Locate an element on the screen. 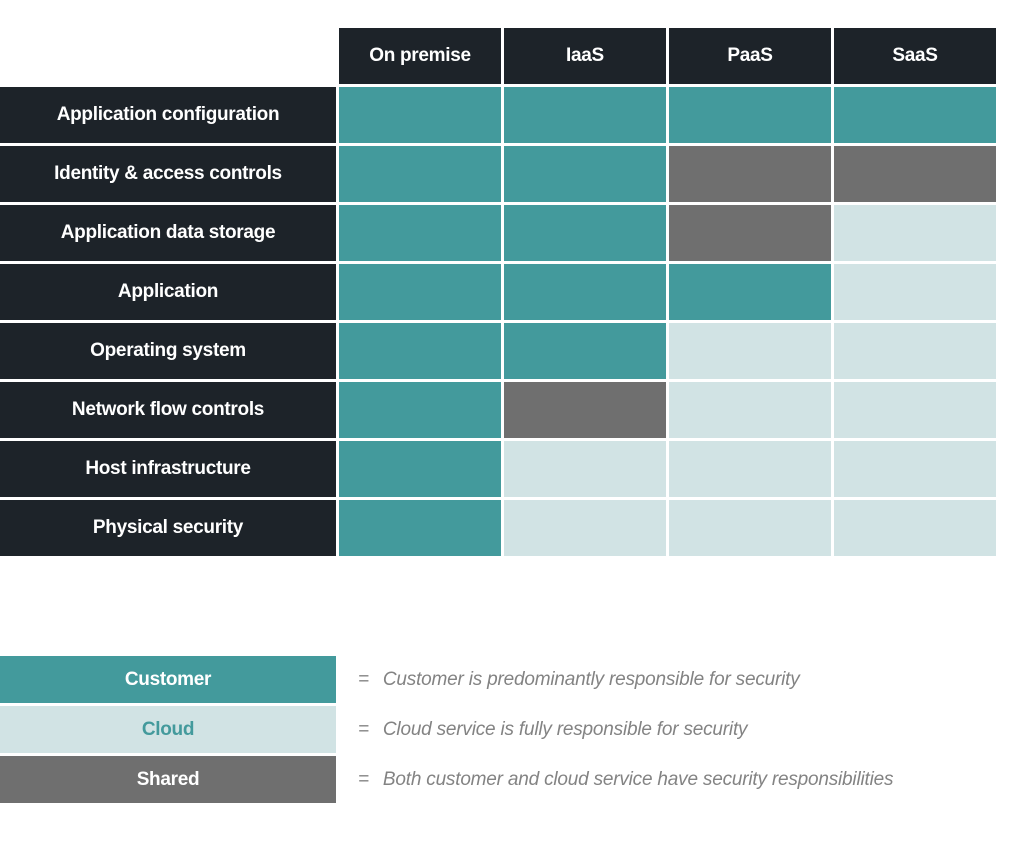  cell-application-data-storage-on-premise-customer is located at coordinates (420, 233).